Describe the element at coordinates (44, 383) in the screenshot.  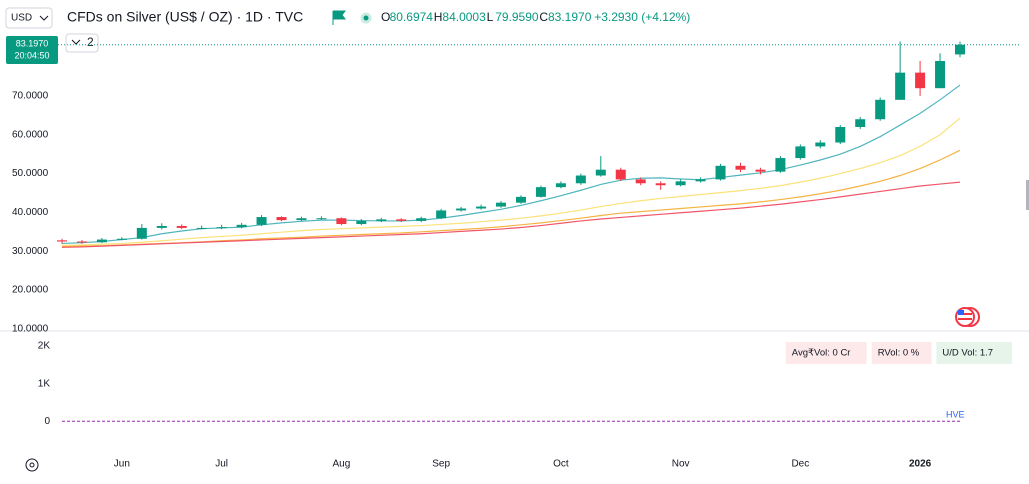
I see `volume-tick-label: 1K` at that location.